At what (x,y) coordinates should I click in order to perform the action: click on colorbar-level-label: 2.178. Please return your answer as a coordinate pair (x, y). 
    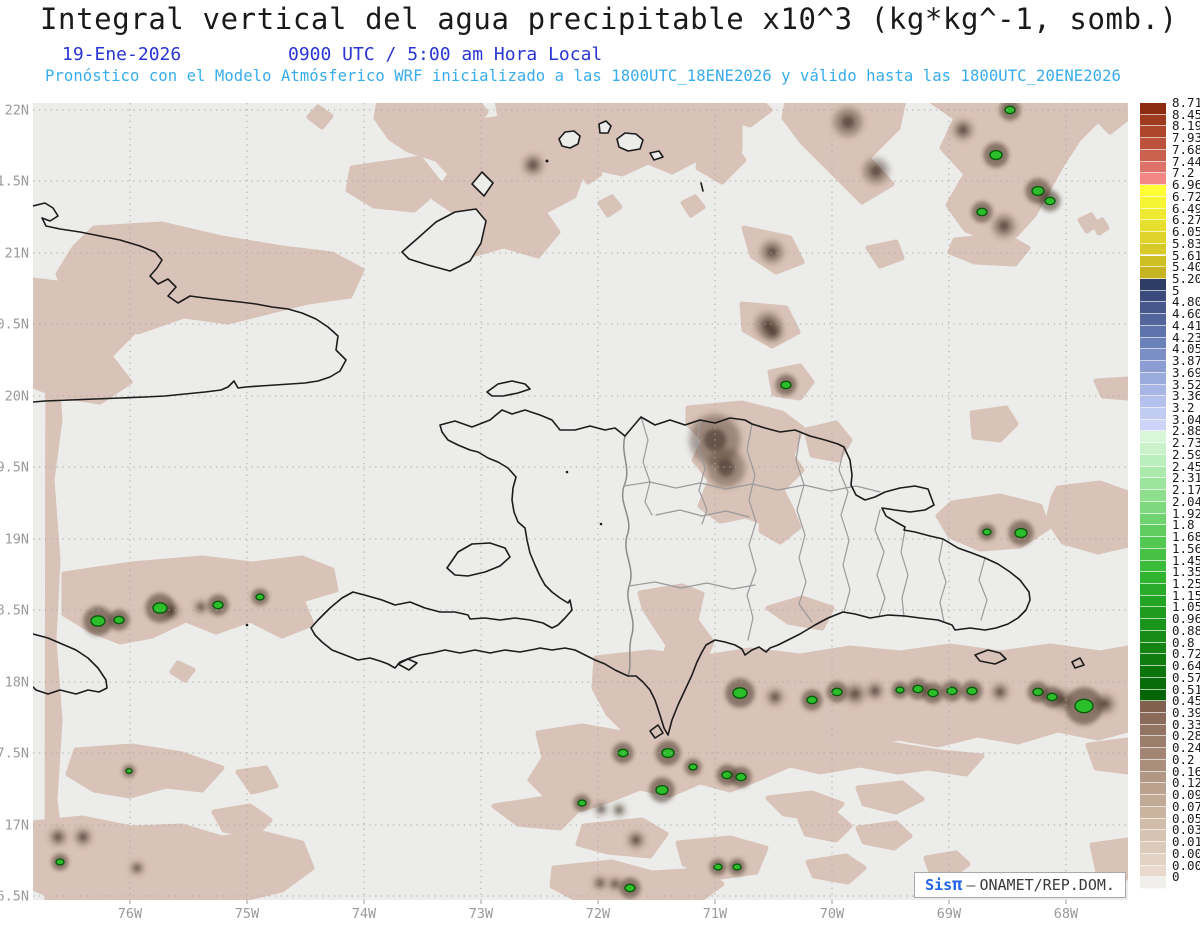
    Looking at the image, I should click on (1186, 489).